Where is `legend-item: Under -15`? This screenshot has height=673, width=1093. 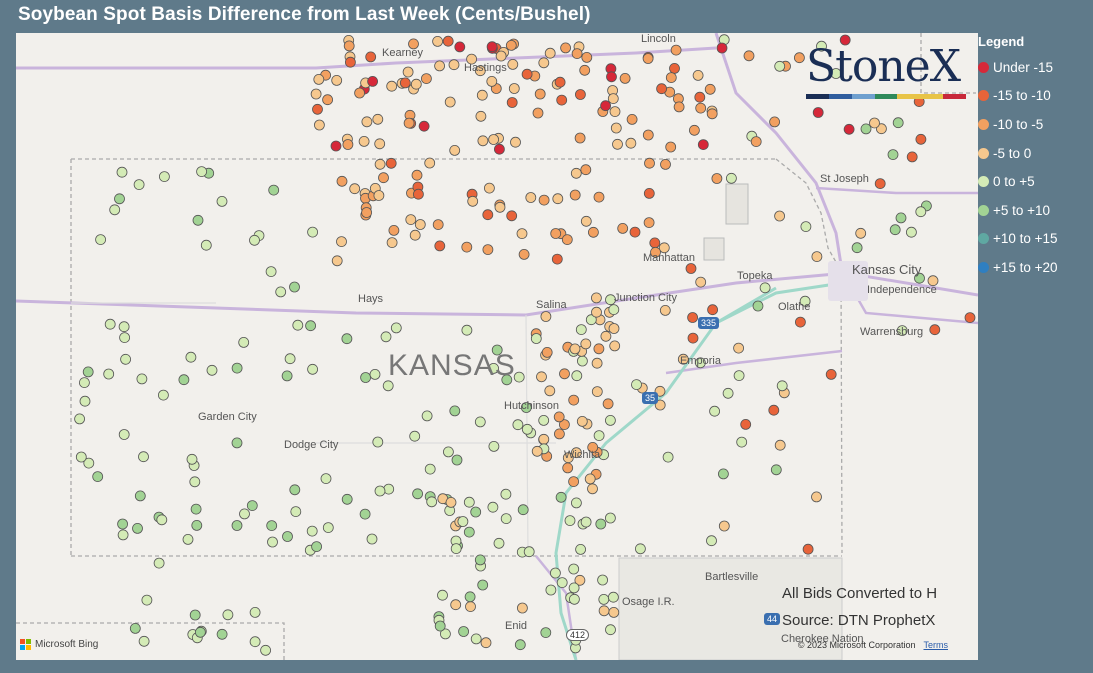 legend-item: Under -15 is located at coordinates (1034, 67).